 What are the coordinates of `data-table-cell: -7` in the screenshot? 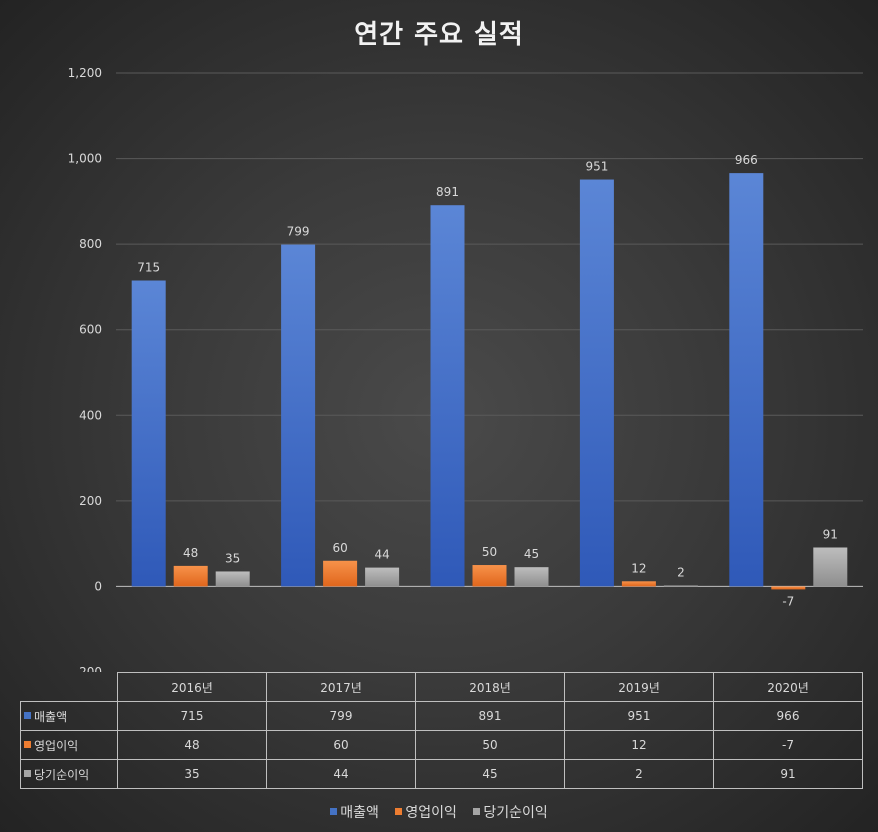 It's located at (788, 745).